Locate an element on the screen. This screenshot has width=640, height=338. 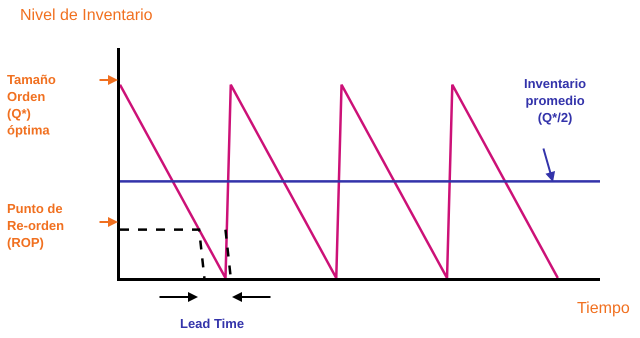
y-axis-title: Nivel de Inventario is located at coordinates (86, 15).